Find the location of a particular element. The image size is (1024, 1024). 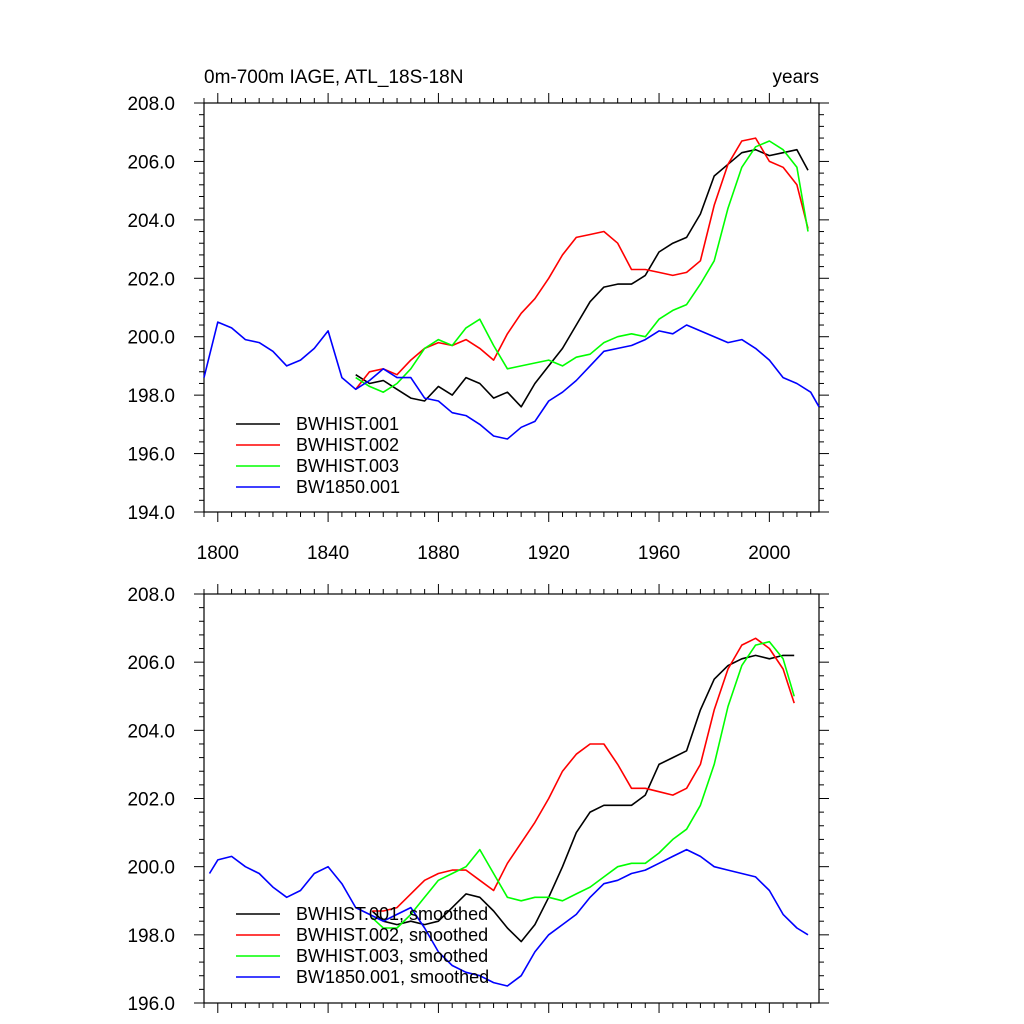

x-tick-label: 2000 is located at coordinates (769, 553).